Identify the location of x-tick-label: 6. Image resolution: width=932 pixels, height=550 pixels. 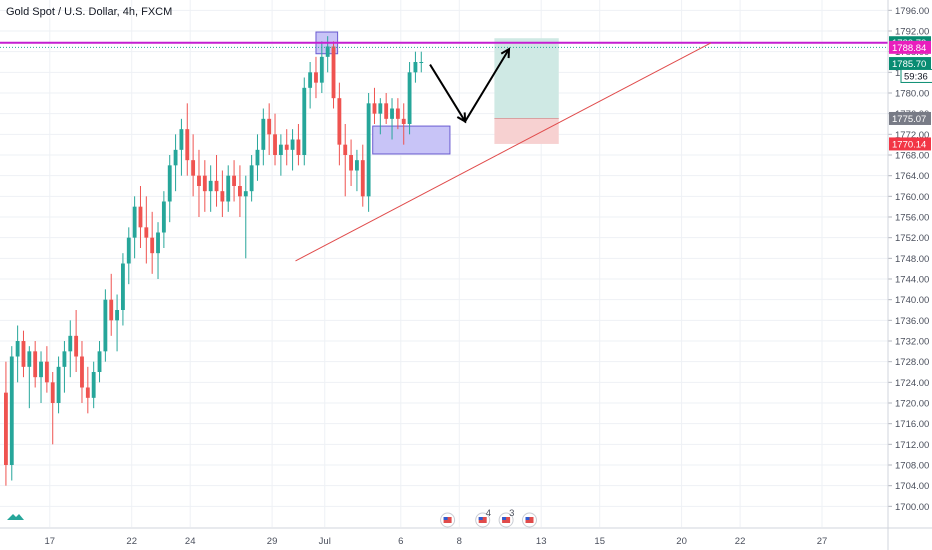
(400, 541).